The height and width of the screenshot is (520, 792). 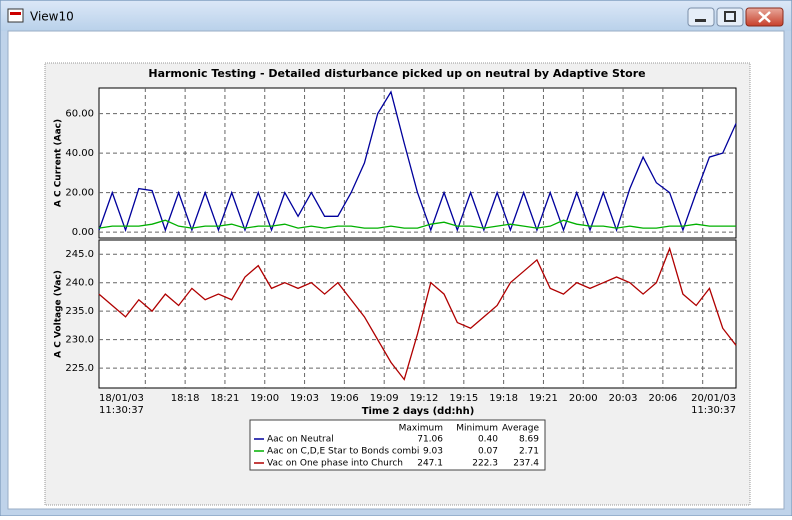 I want to click on y-tick-label: 240.0, so click(x=79, y=283).